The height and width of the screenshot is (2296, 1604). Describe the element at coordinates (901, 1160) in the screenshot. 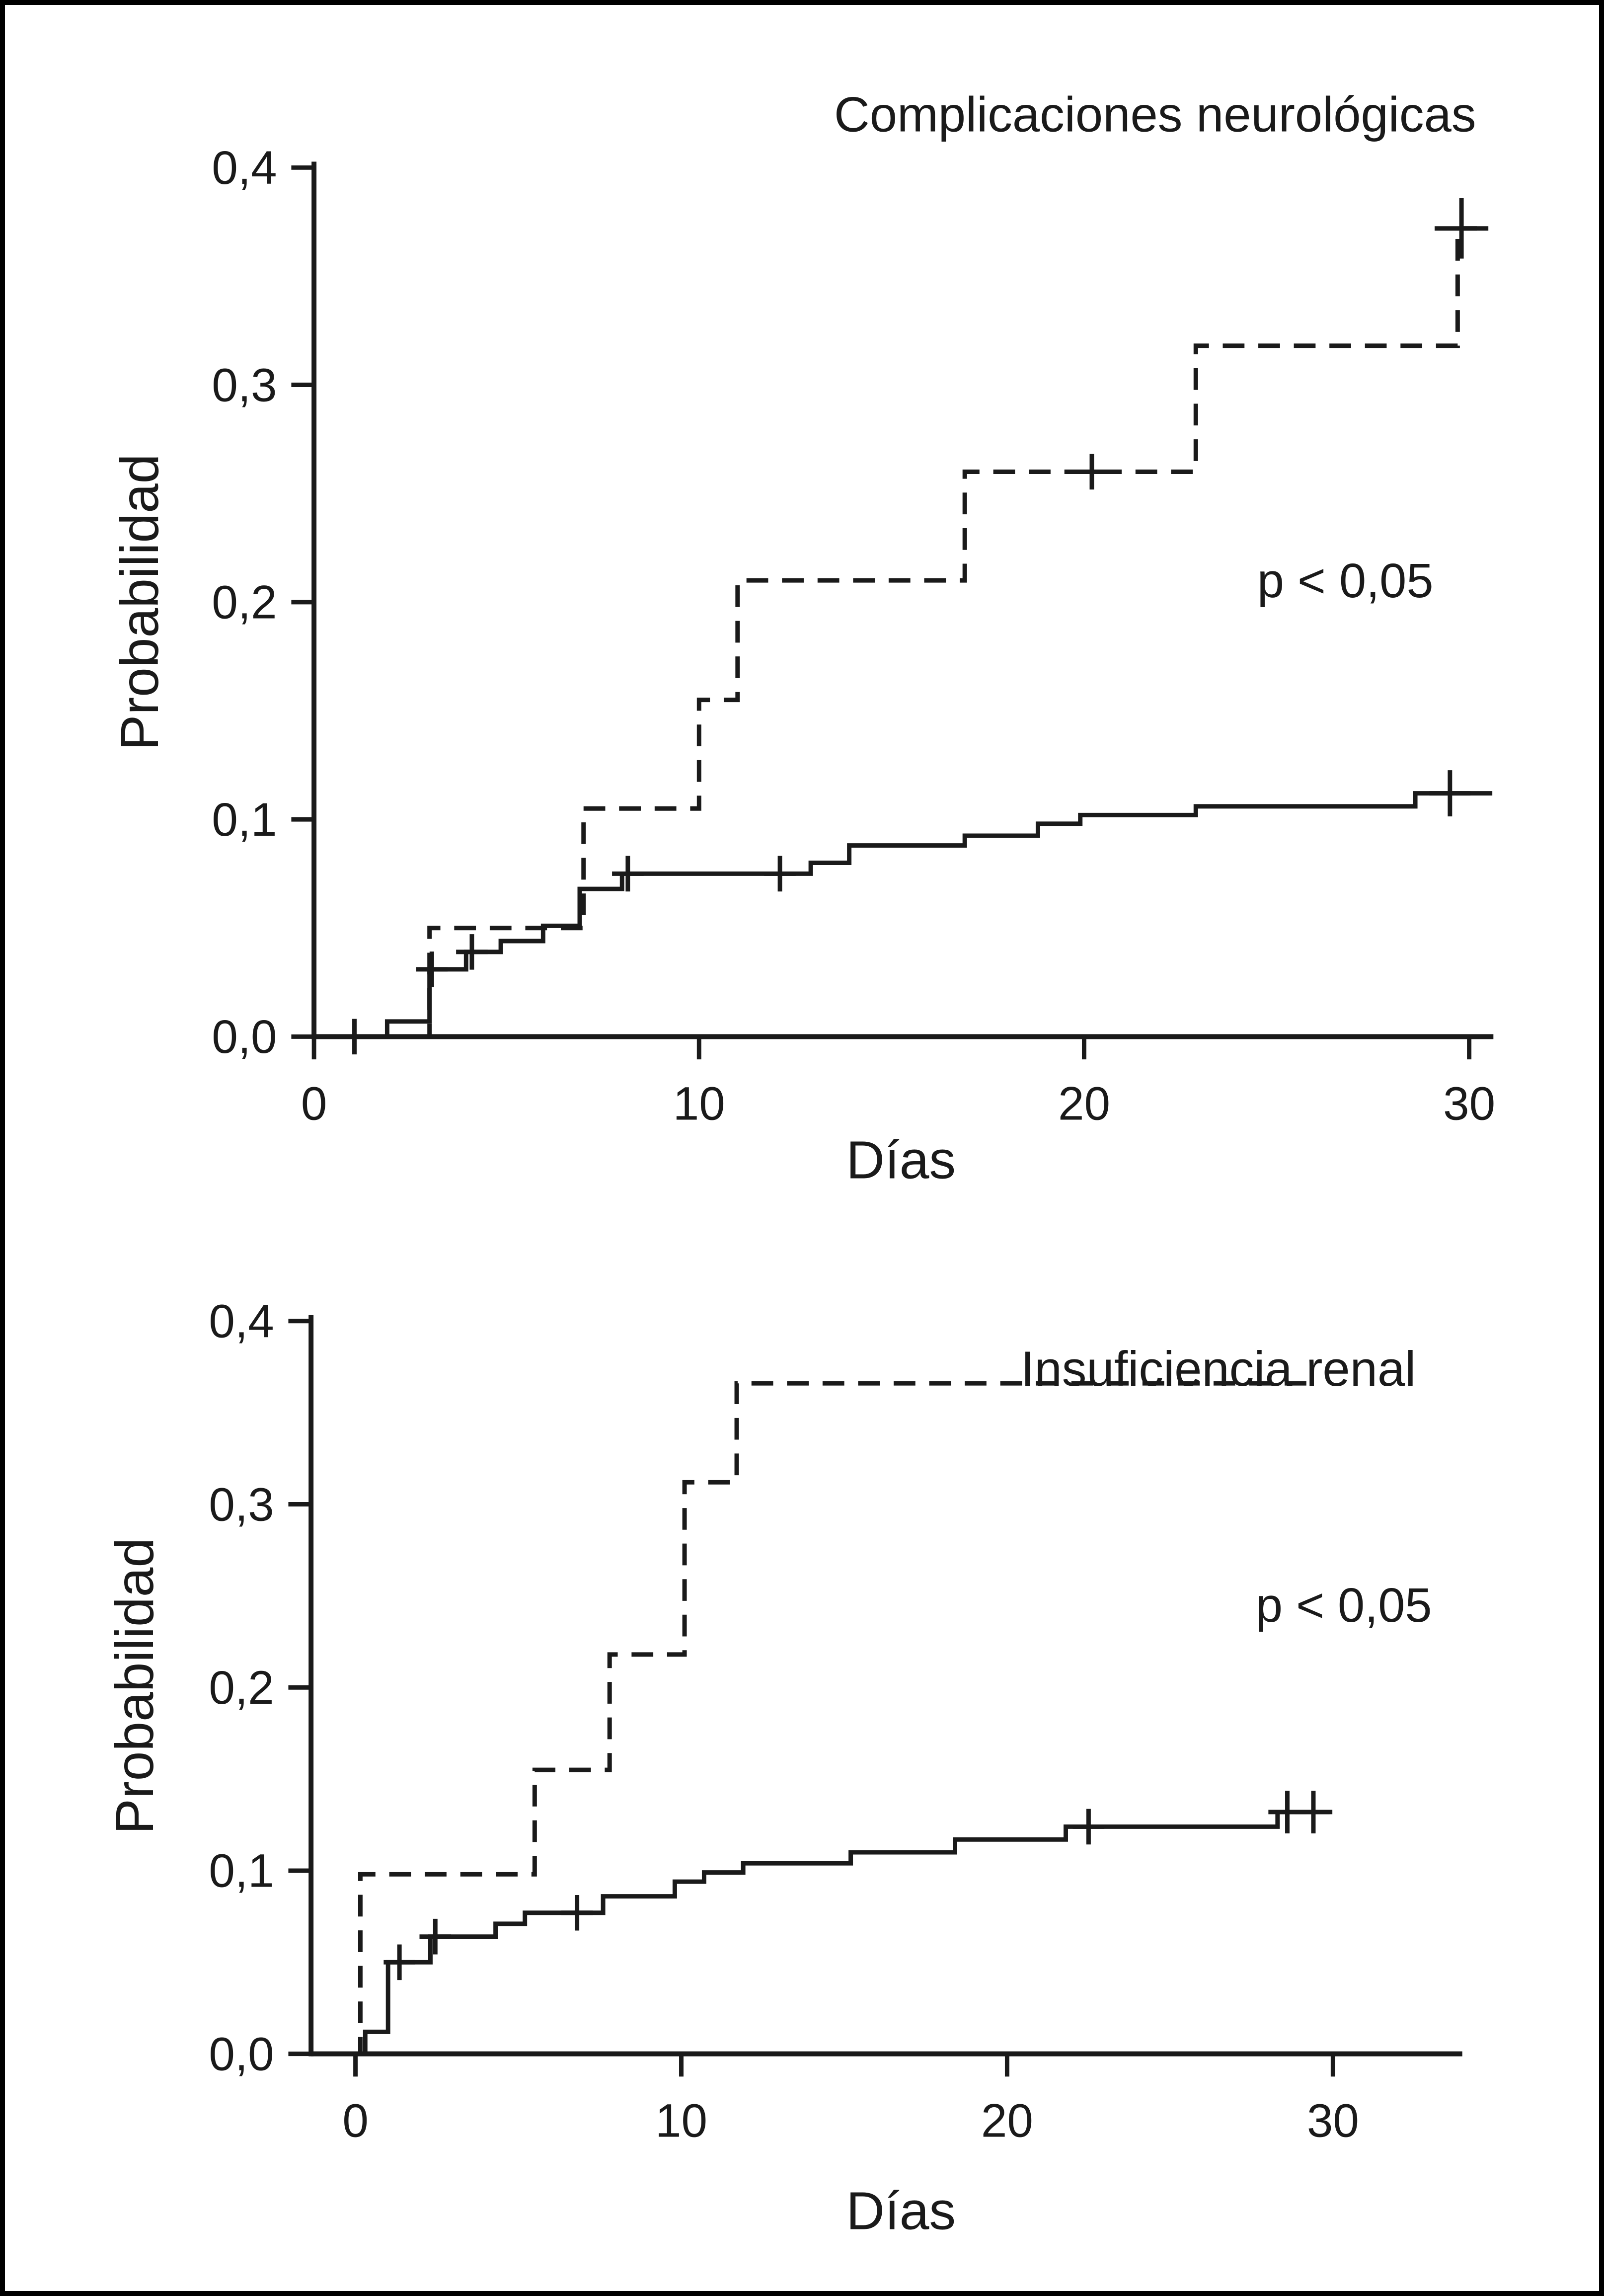

I see `panel-neurologic-xlabel: Días` at that location.